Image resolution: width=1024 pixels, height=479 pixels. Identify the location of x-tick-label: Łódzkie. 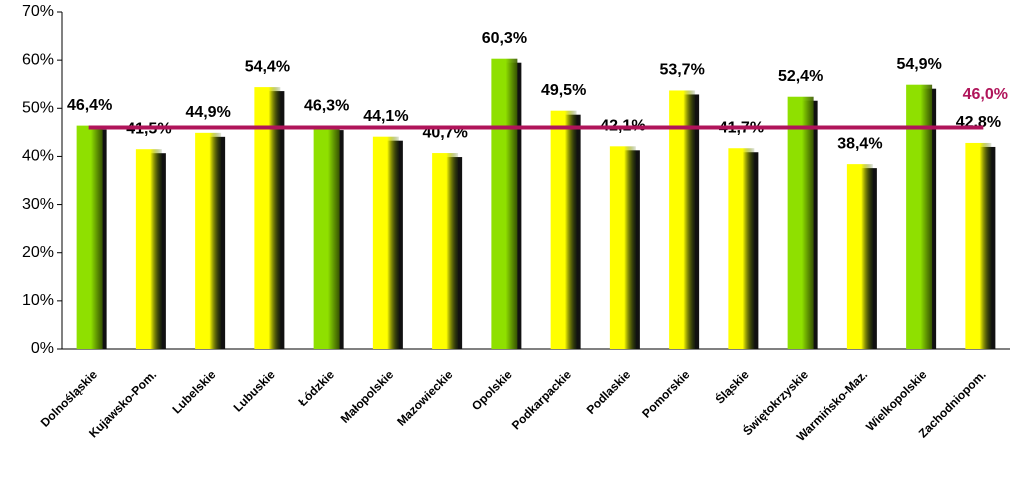
(317, 388).